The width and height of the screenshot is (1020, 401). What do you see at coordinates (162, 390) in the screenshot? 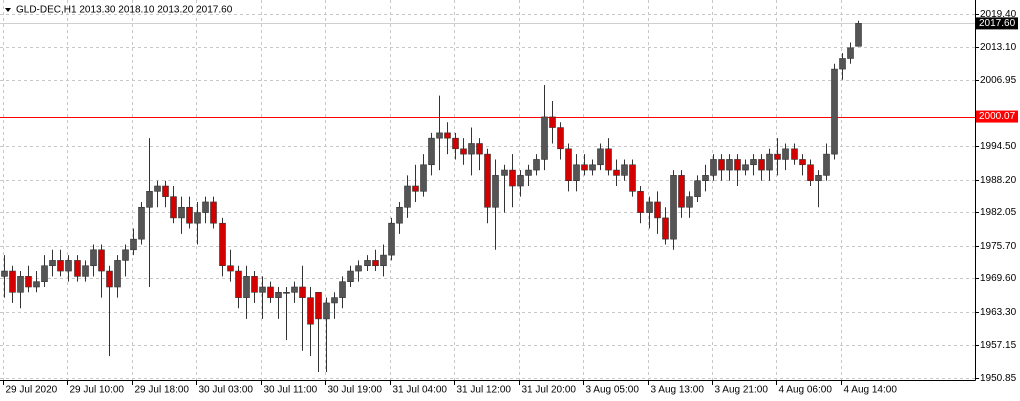
I see `x-tick-label: 29 Jul 18:00` at bounding box center [162, 390].